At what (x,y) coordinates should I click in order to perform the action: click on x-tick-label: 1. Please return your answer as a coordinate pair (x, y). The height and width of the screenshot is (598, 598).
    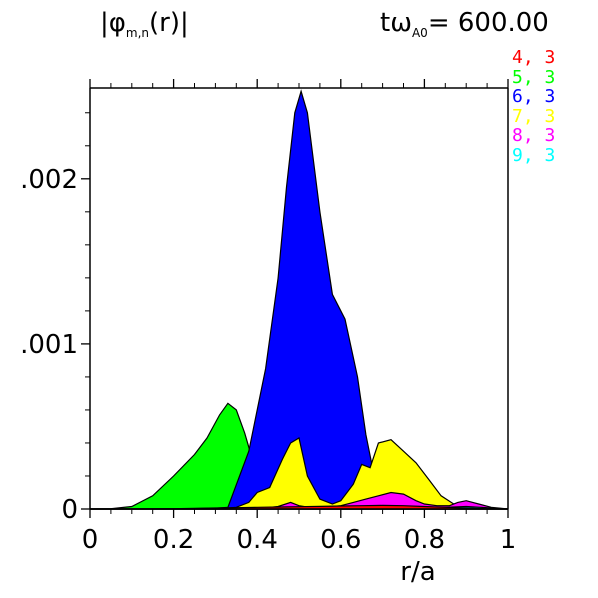
    Looking at the image, I should click on (508, 540).